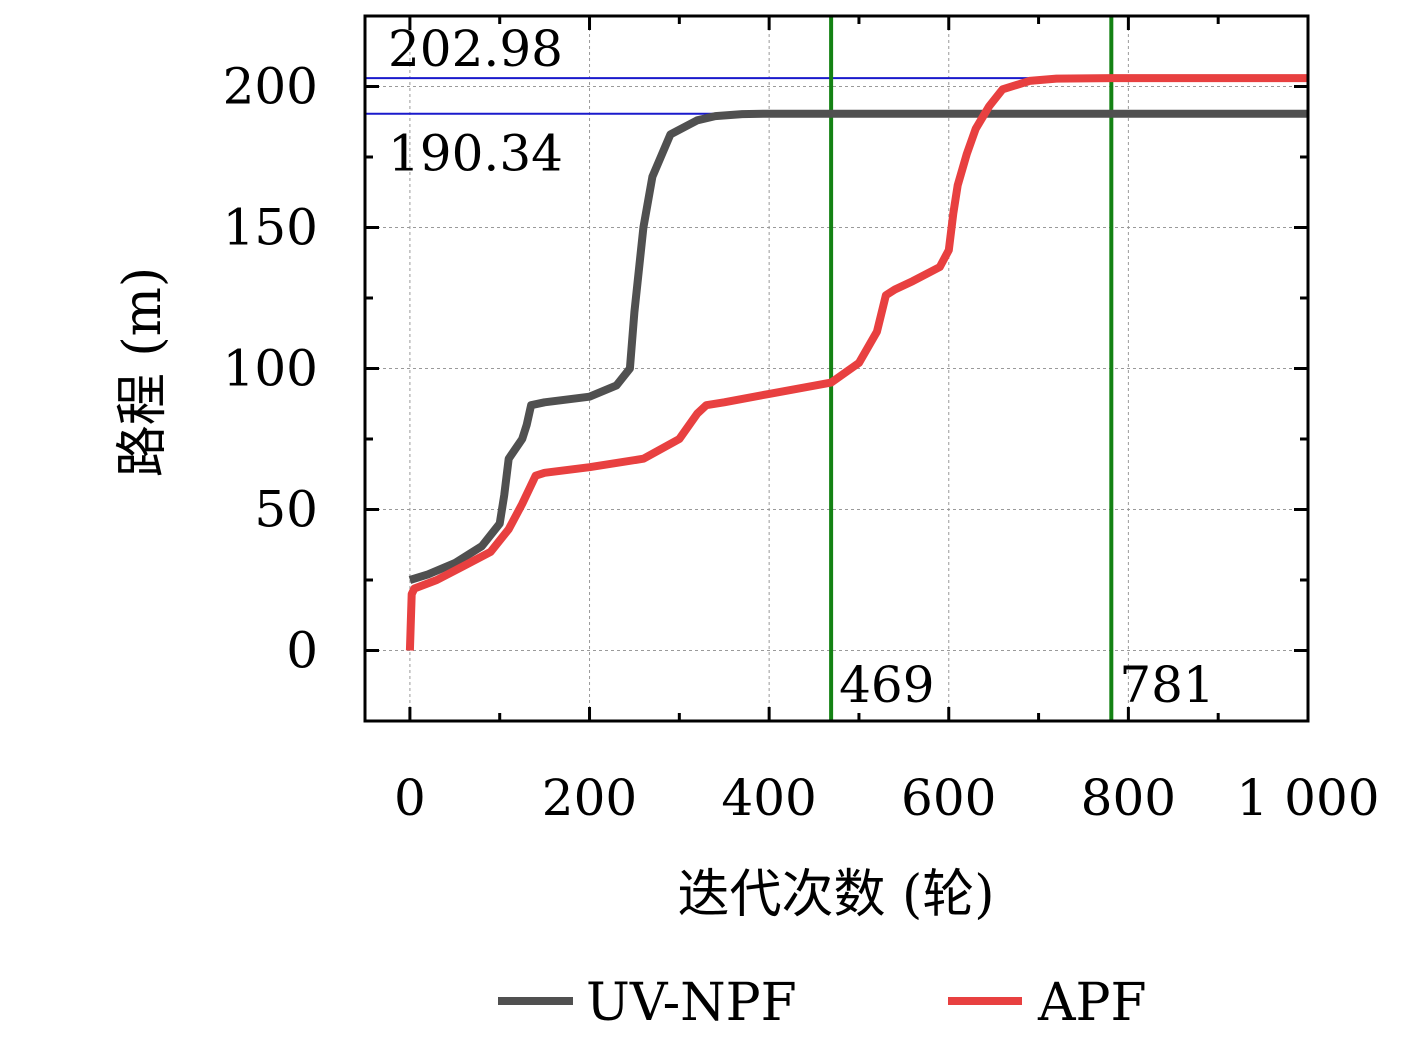 This screenshot has width=1417, height=1039. Describe the element at coordinates (475, 49) in the screenshot. I see `annotation-202-98: 202.98` at that location.